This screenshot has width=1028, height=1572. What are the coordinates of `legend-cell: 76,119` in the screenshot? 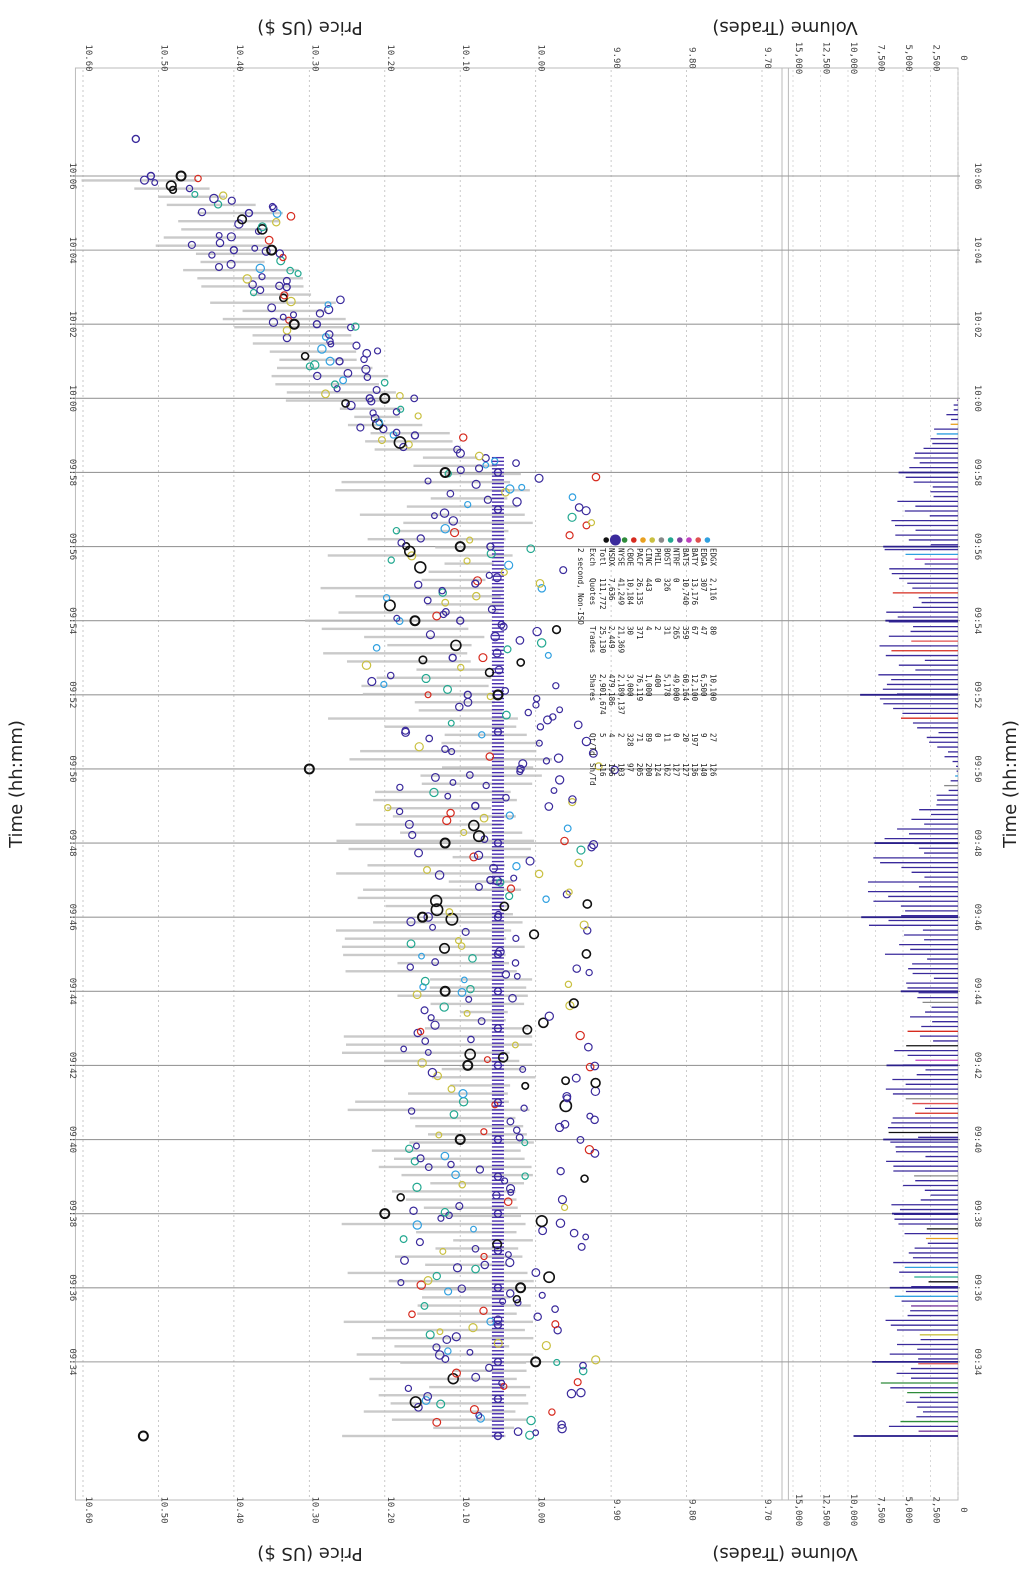 It's located at (639, 687).